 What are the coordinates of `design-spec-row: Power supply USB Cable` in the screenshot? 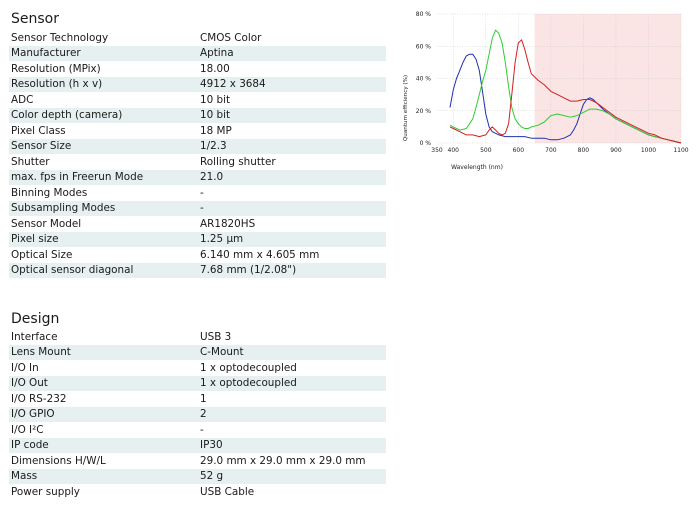 It's located at (197, 492).